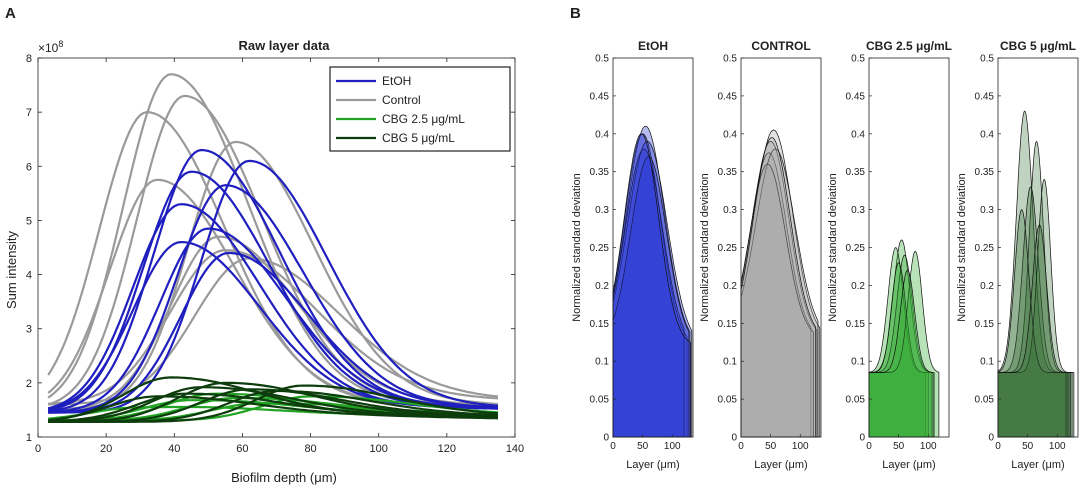 This screenshot has height=488, width=1084. I want to click on x-tick-label: 60, so click(242, 449).